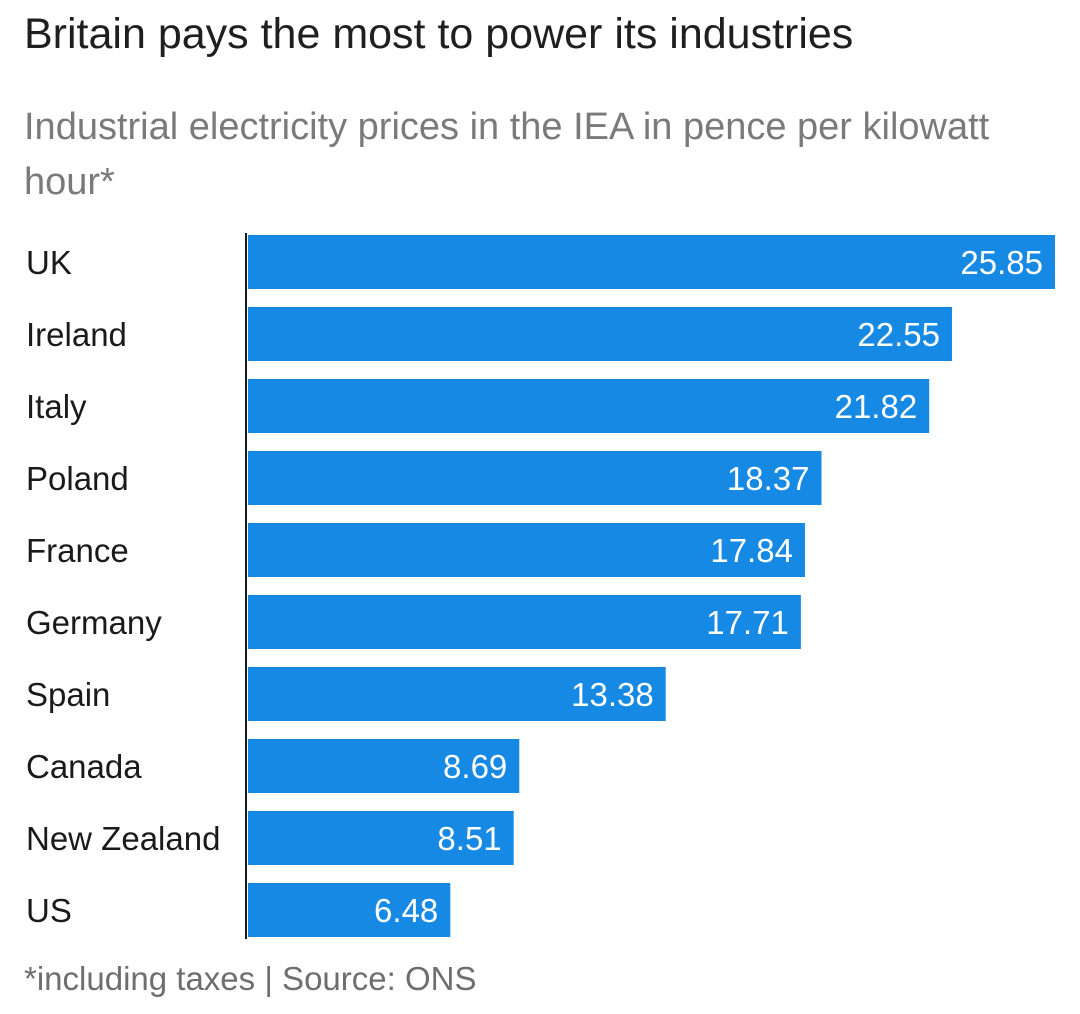 The image size is (1080, 1014). What do you see at coordinates (768, 478) in the screenshot?
I see `bar-value-label: 18.37` at bounding box center [768, 478].